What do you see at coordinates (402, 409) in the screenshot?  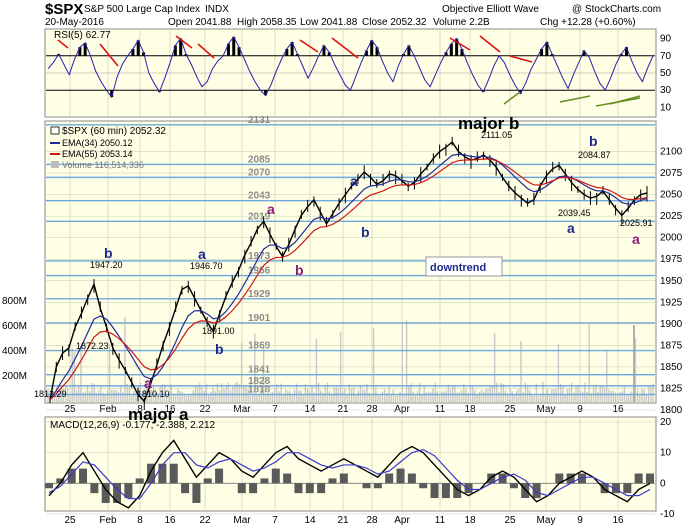 I see `x-tick-label-top: Apr` at bounding box center [402, 409].